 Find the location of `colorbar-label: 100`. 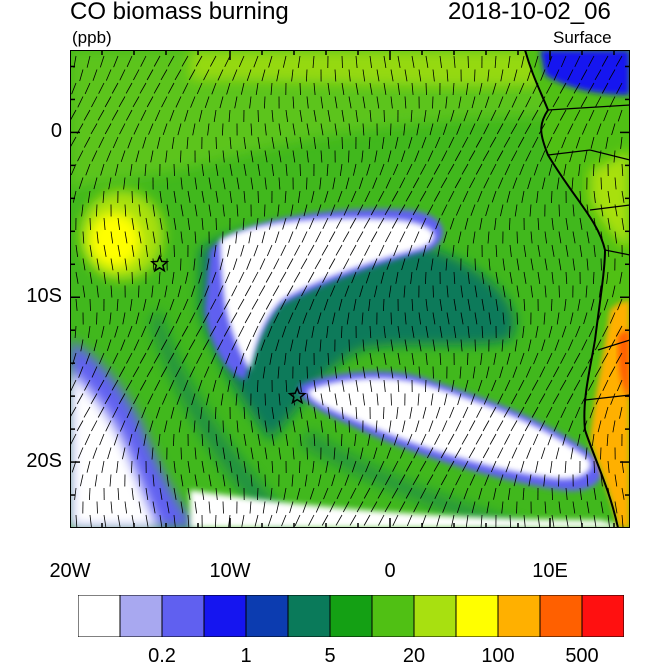

colorbar-label: 100 is located at coordinates (498, 656).